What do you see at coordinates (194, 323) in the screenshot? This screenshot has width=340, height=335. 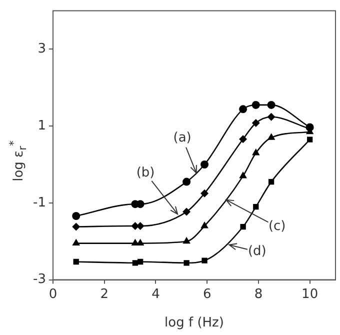 I see `x-axis-title: log f (Hz)` at bounding box center [194, 323].